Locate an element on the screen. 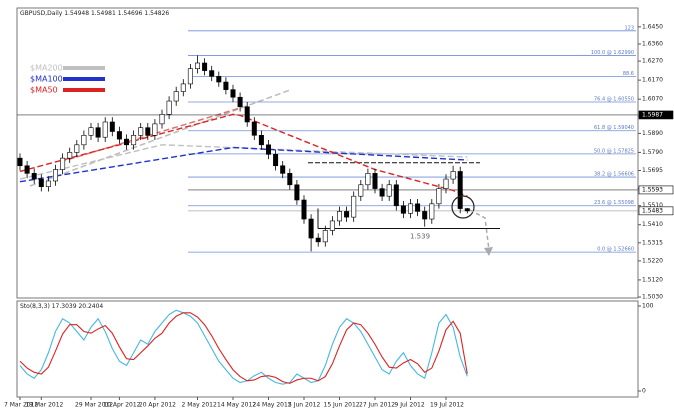 This screenshot has width=674, height=412. y-tick-label: 1.5315 is located at coordinates (652, 242).